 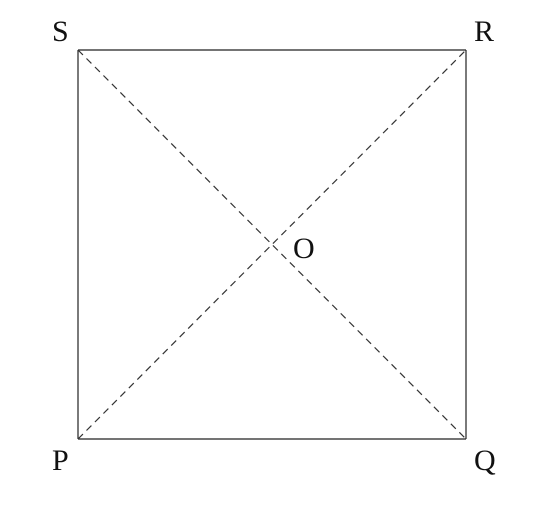 I want to click on vertex-label-r: R, so click(x=484, y=31).